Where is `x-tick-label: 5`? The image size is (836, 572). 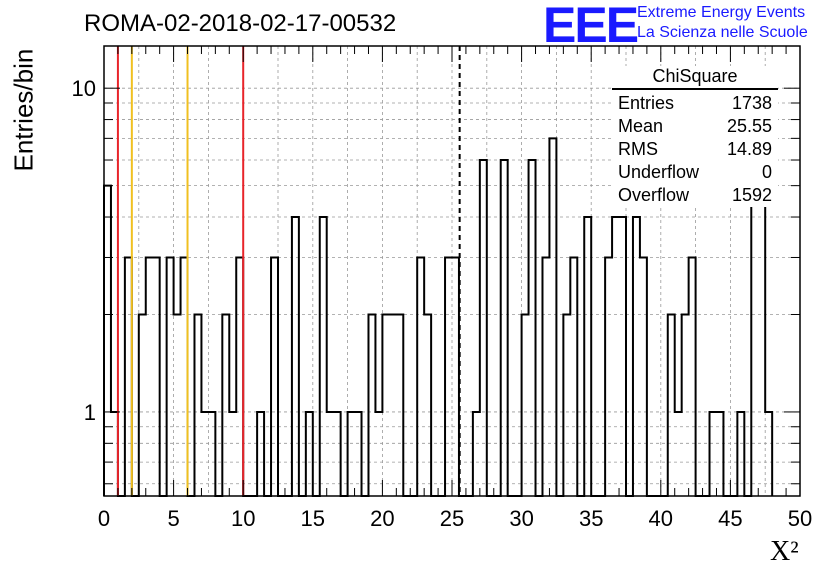
x-tick-label: 5 is located at coordinates (173, 518).